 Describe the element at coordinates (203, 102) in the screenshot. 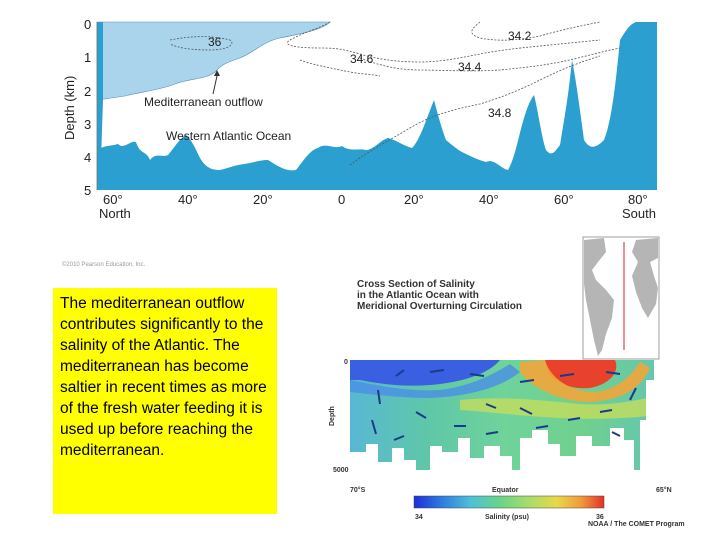

I see `mediterranean-outflow-label: Mediterranean outflow` at that location.